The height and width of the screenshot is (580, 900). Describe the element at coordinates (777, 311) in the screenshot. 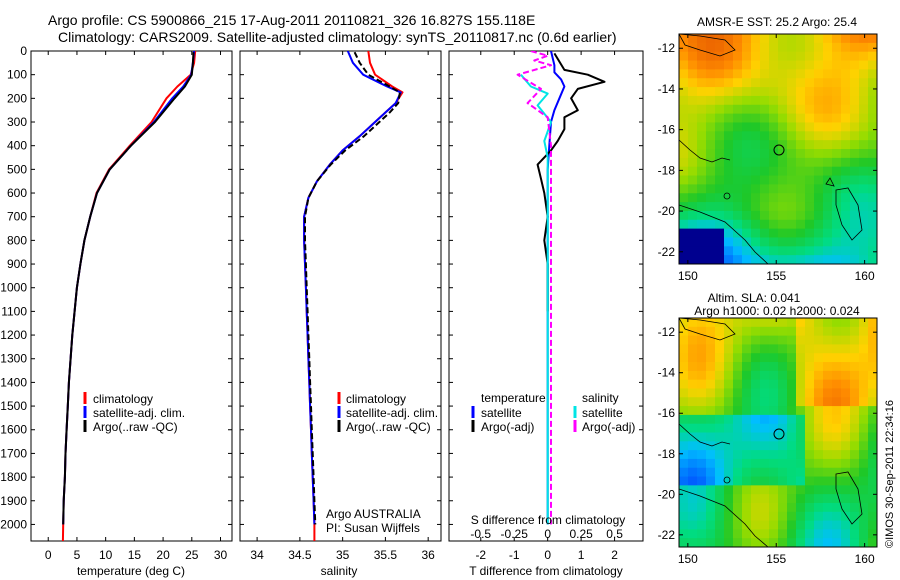

I see `sla-map-title-line2: Argo h1000: 0.02 h2000: 0.024` at that location.